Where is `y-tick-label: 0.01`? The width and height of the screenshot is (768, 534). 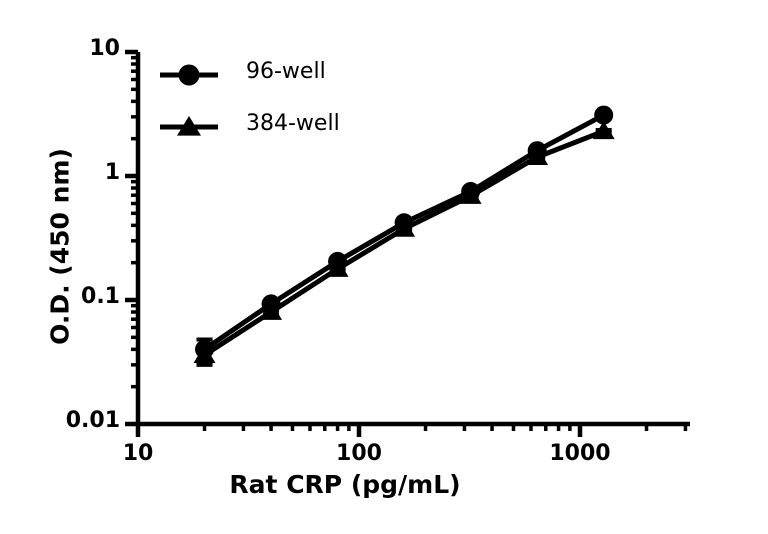 y-tick-label: 0.01 is located at coordinates (92, 420).